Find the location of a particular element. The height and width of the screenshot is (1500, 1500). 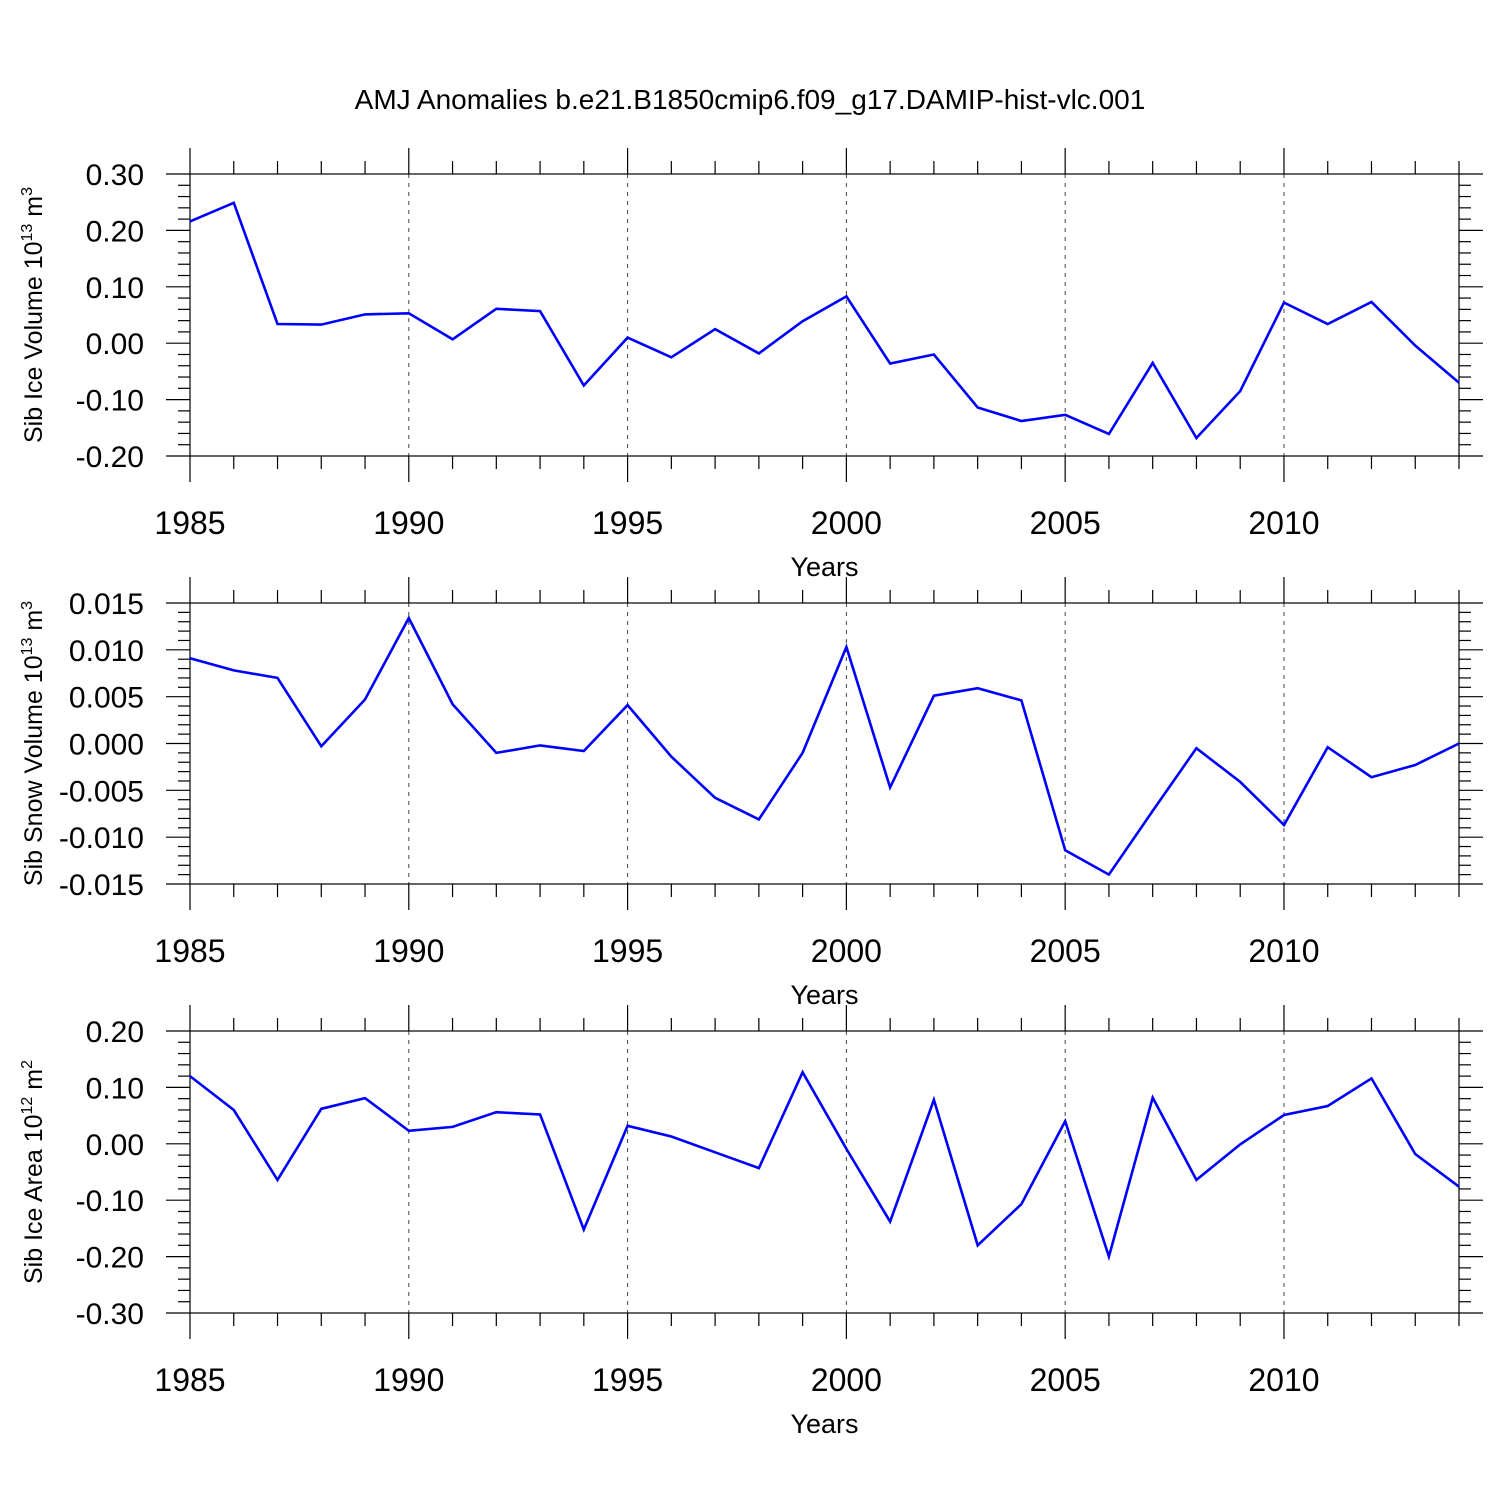

y-tick-label: 0.000 is located at coordinates (106, 745).